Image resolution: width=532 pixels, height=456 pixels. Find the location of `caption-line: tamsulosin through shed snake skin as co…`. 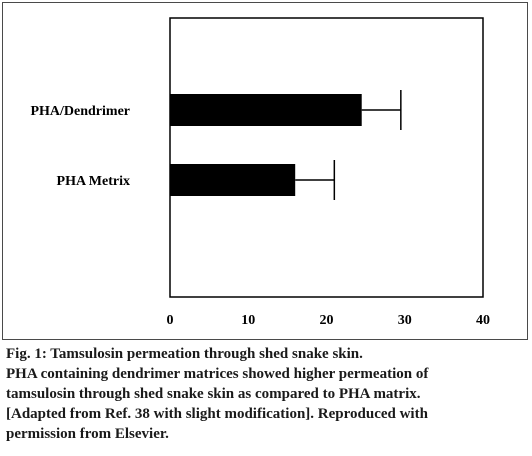

caption-line: tamsulosin through shed snake skin as co… is located at coordinates (213, 394).